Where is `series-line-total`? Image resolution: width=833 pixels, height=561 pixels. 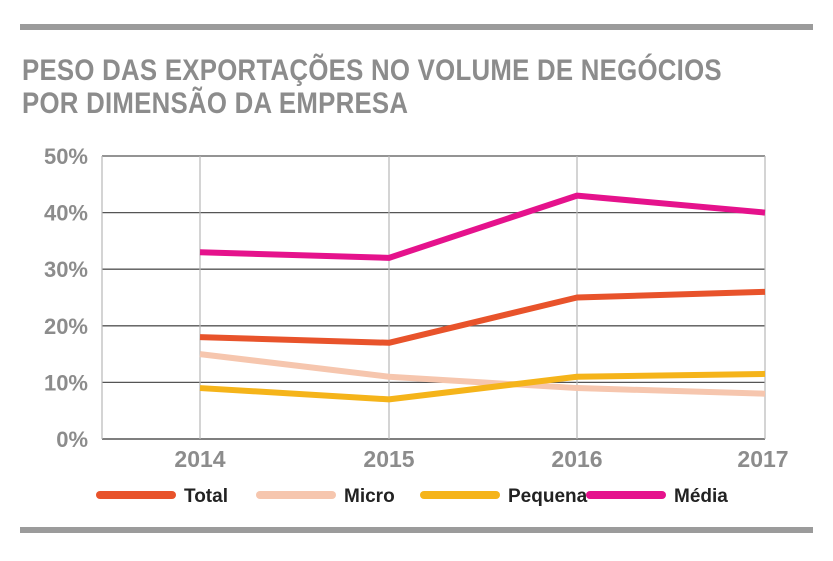 series-line-total is located at coordinates (482, 317).